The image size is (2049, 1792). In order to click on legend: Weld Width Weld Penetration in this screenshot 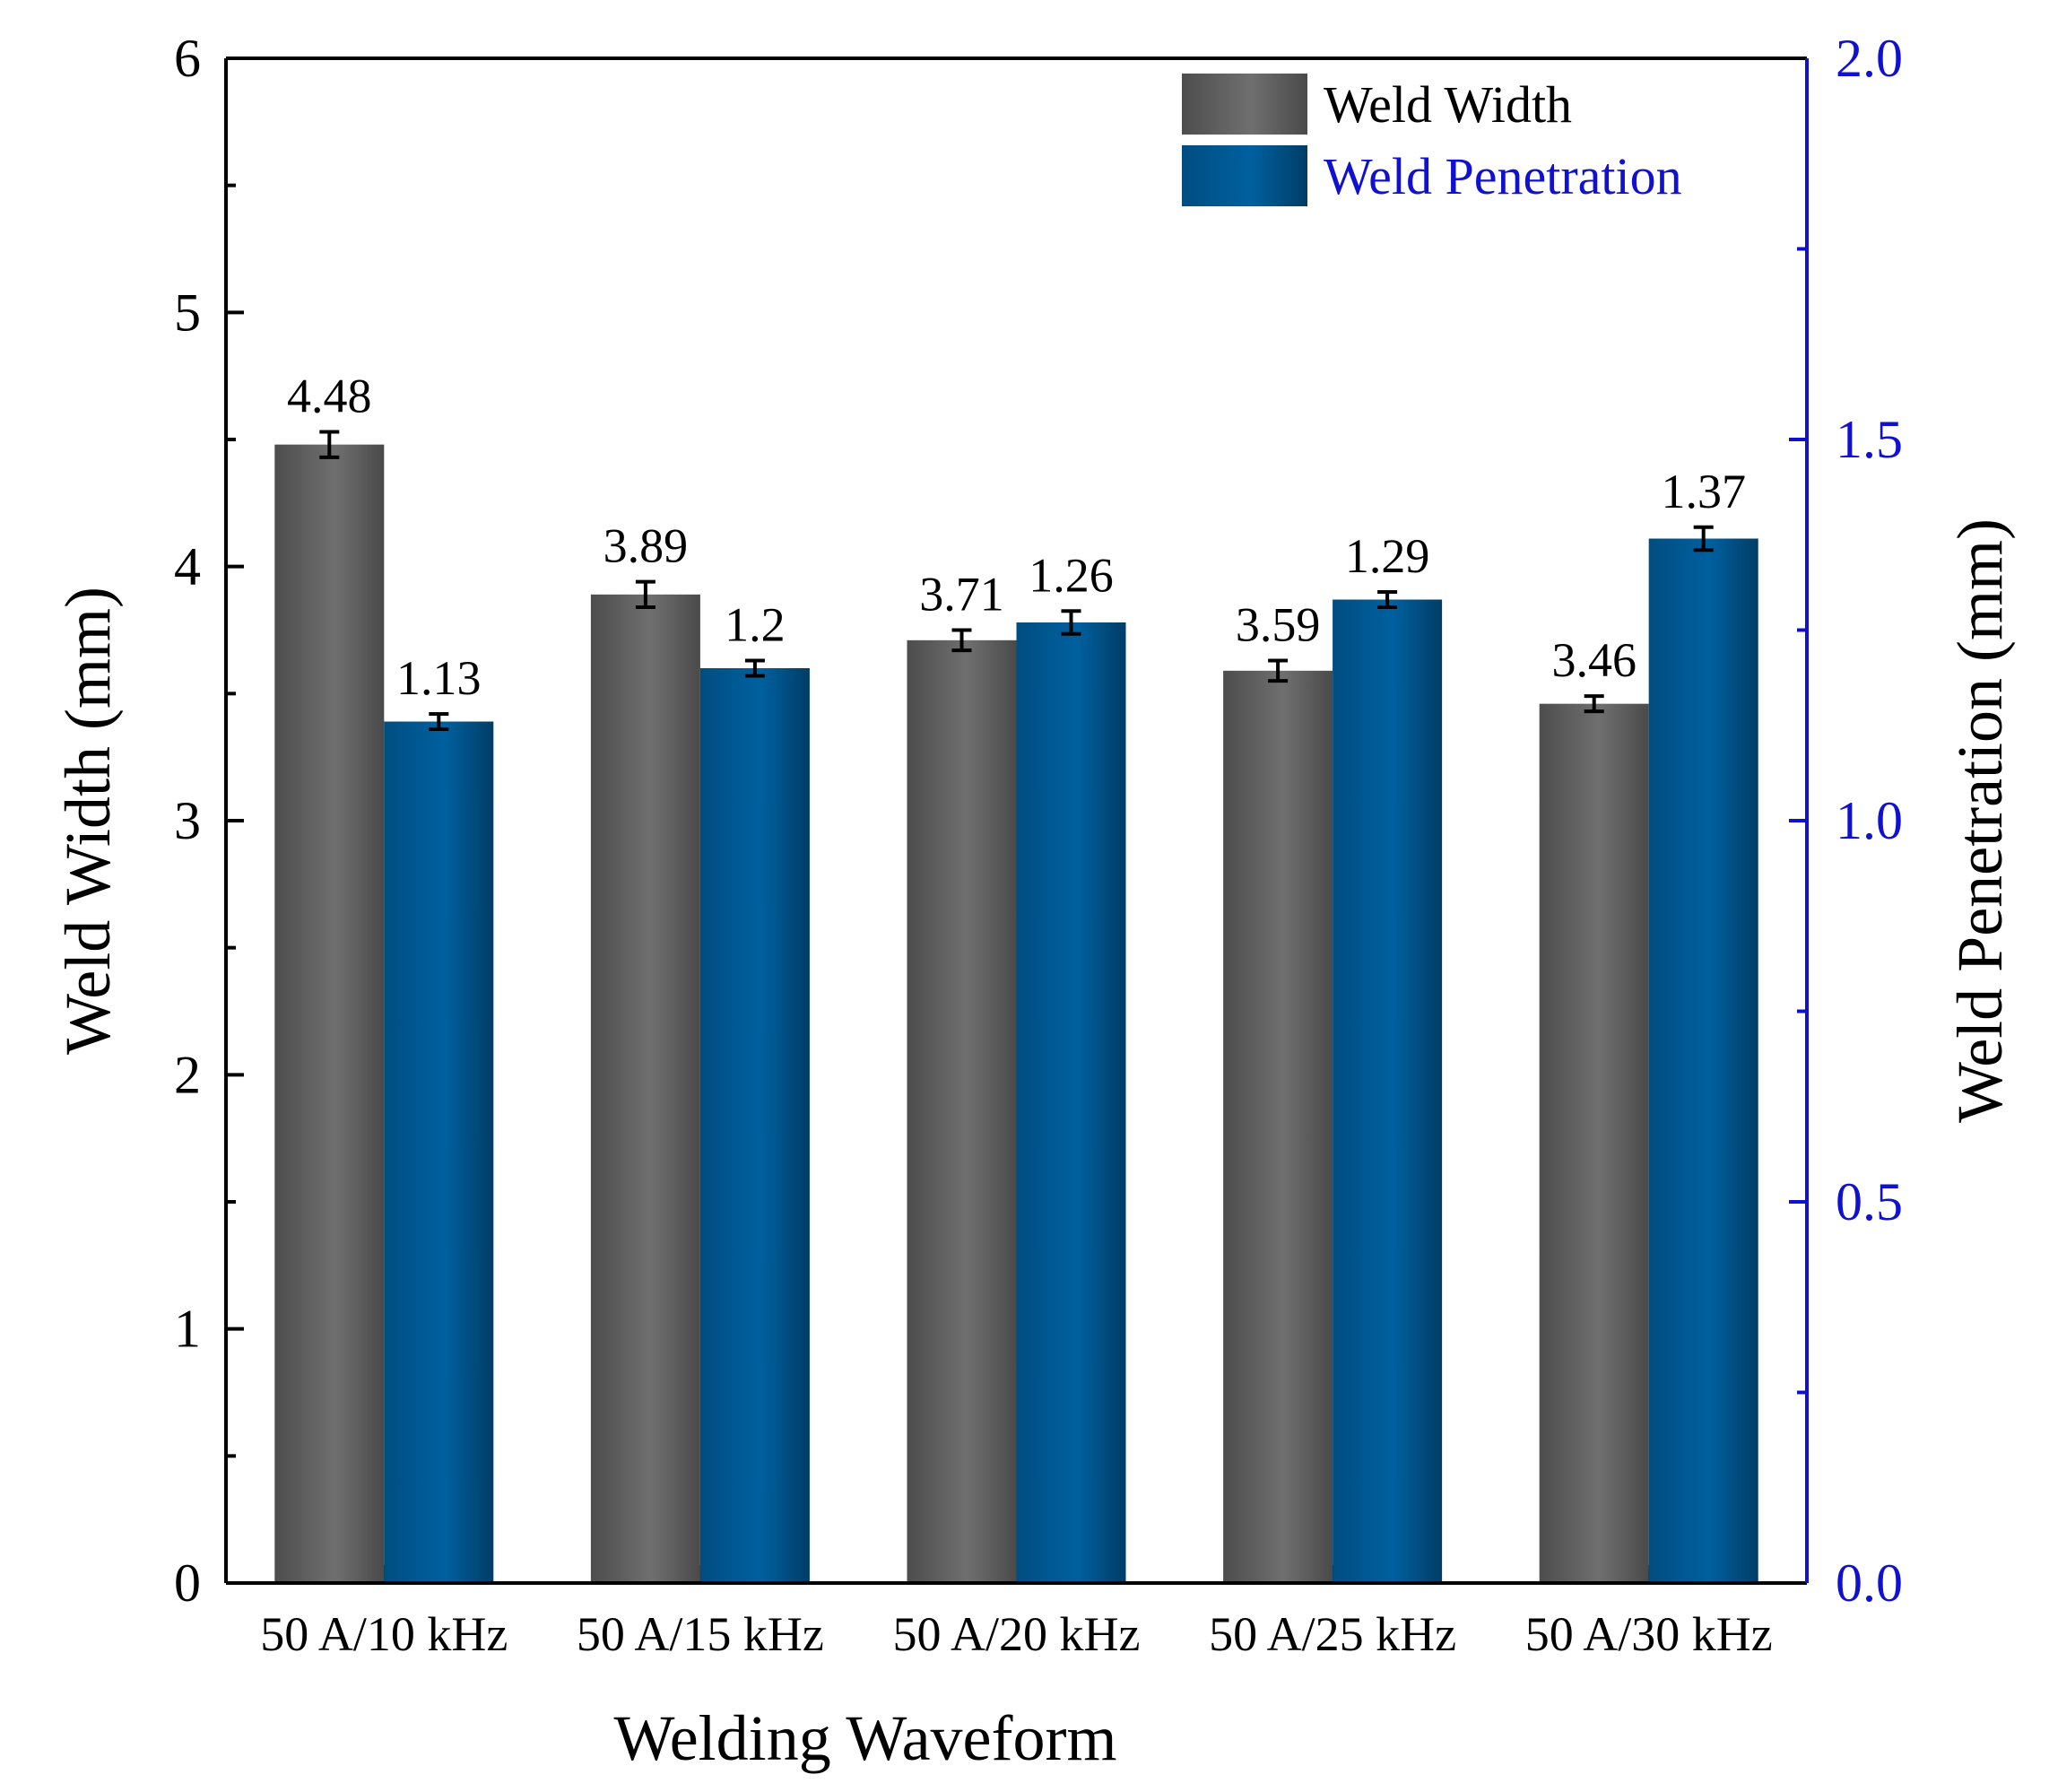, I will do `click(1432, 140)`.